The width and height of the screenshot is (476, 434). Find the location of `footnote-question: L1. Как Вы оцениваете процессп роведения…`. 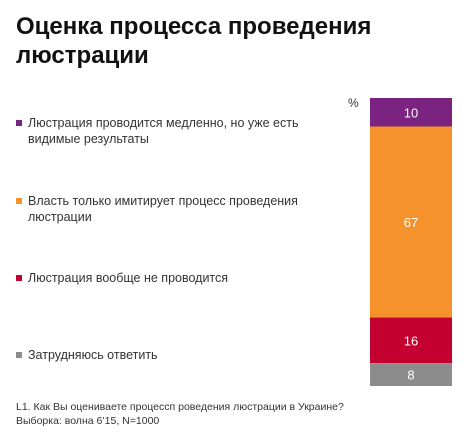

footnote-question: L1. Как Вы оцениваете процессп роведения… is located at coordinates (180, 407).